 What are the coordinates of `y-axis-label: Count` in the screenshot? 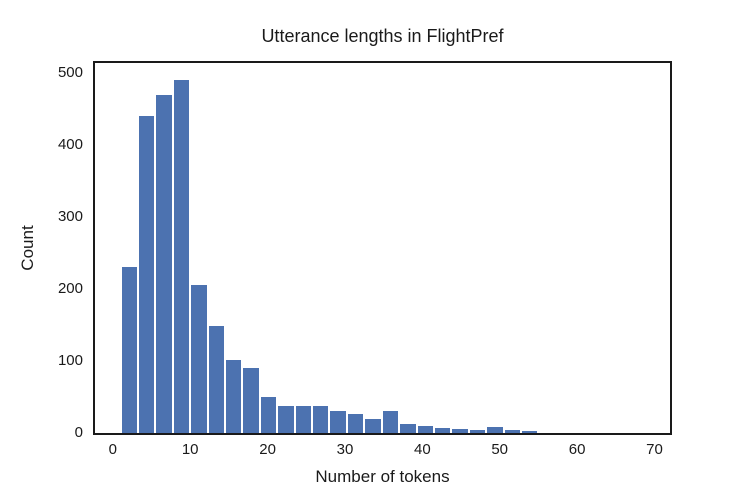 It's located at (27, 248).